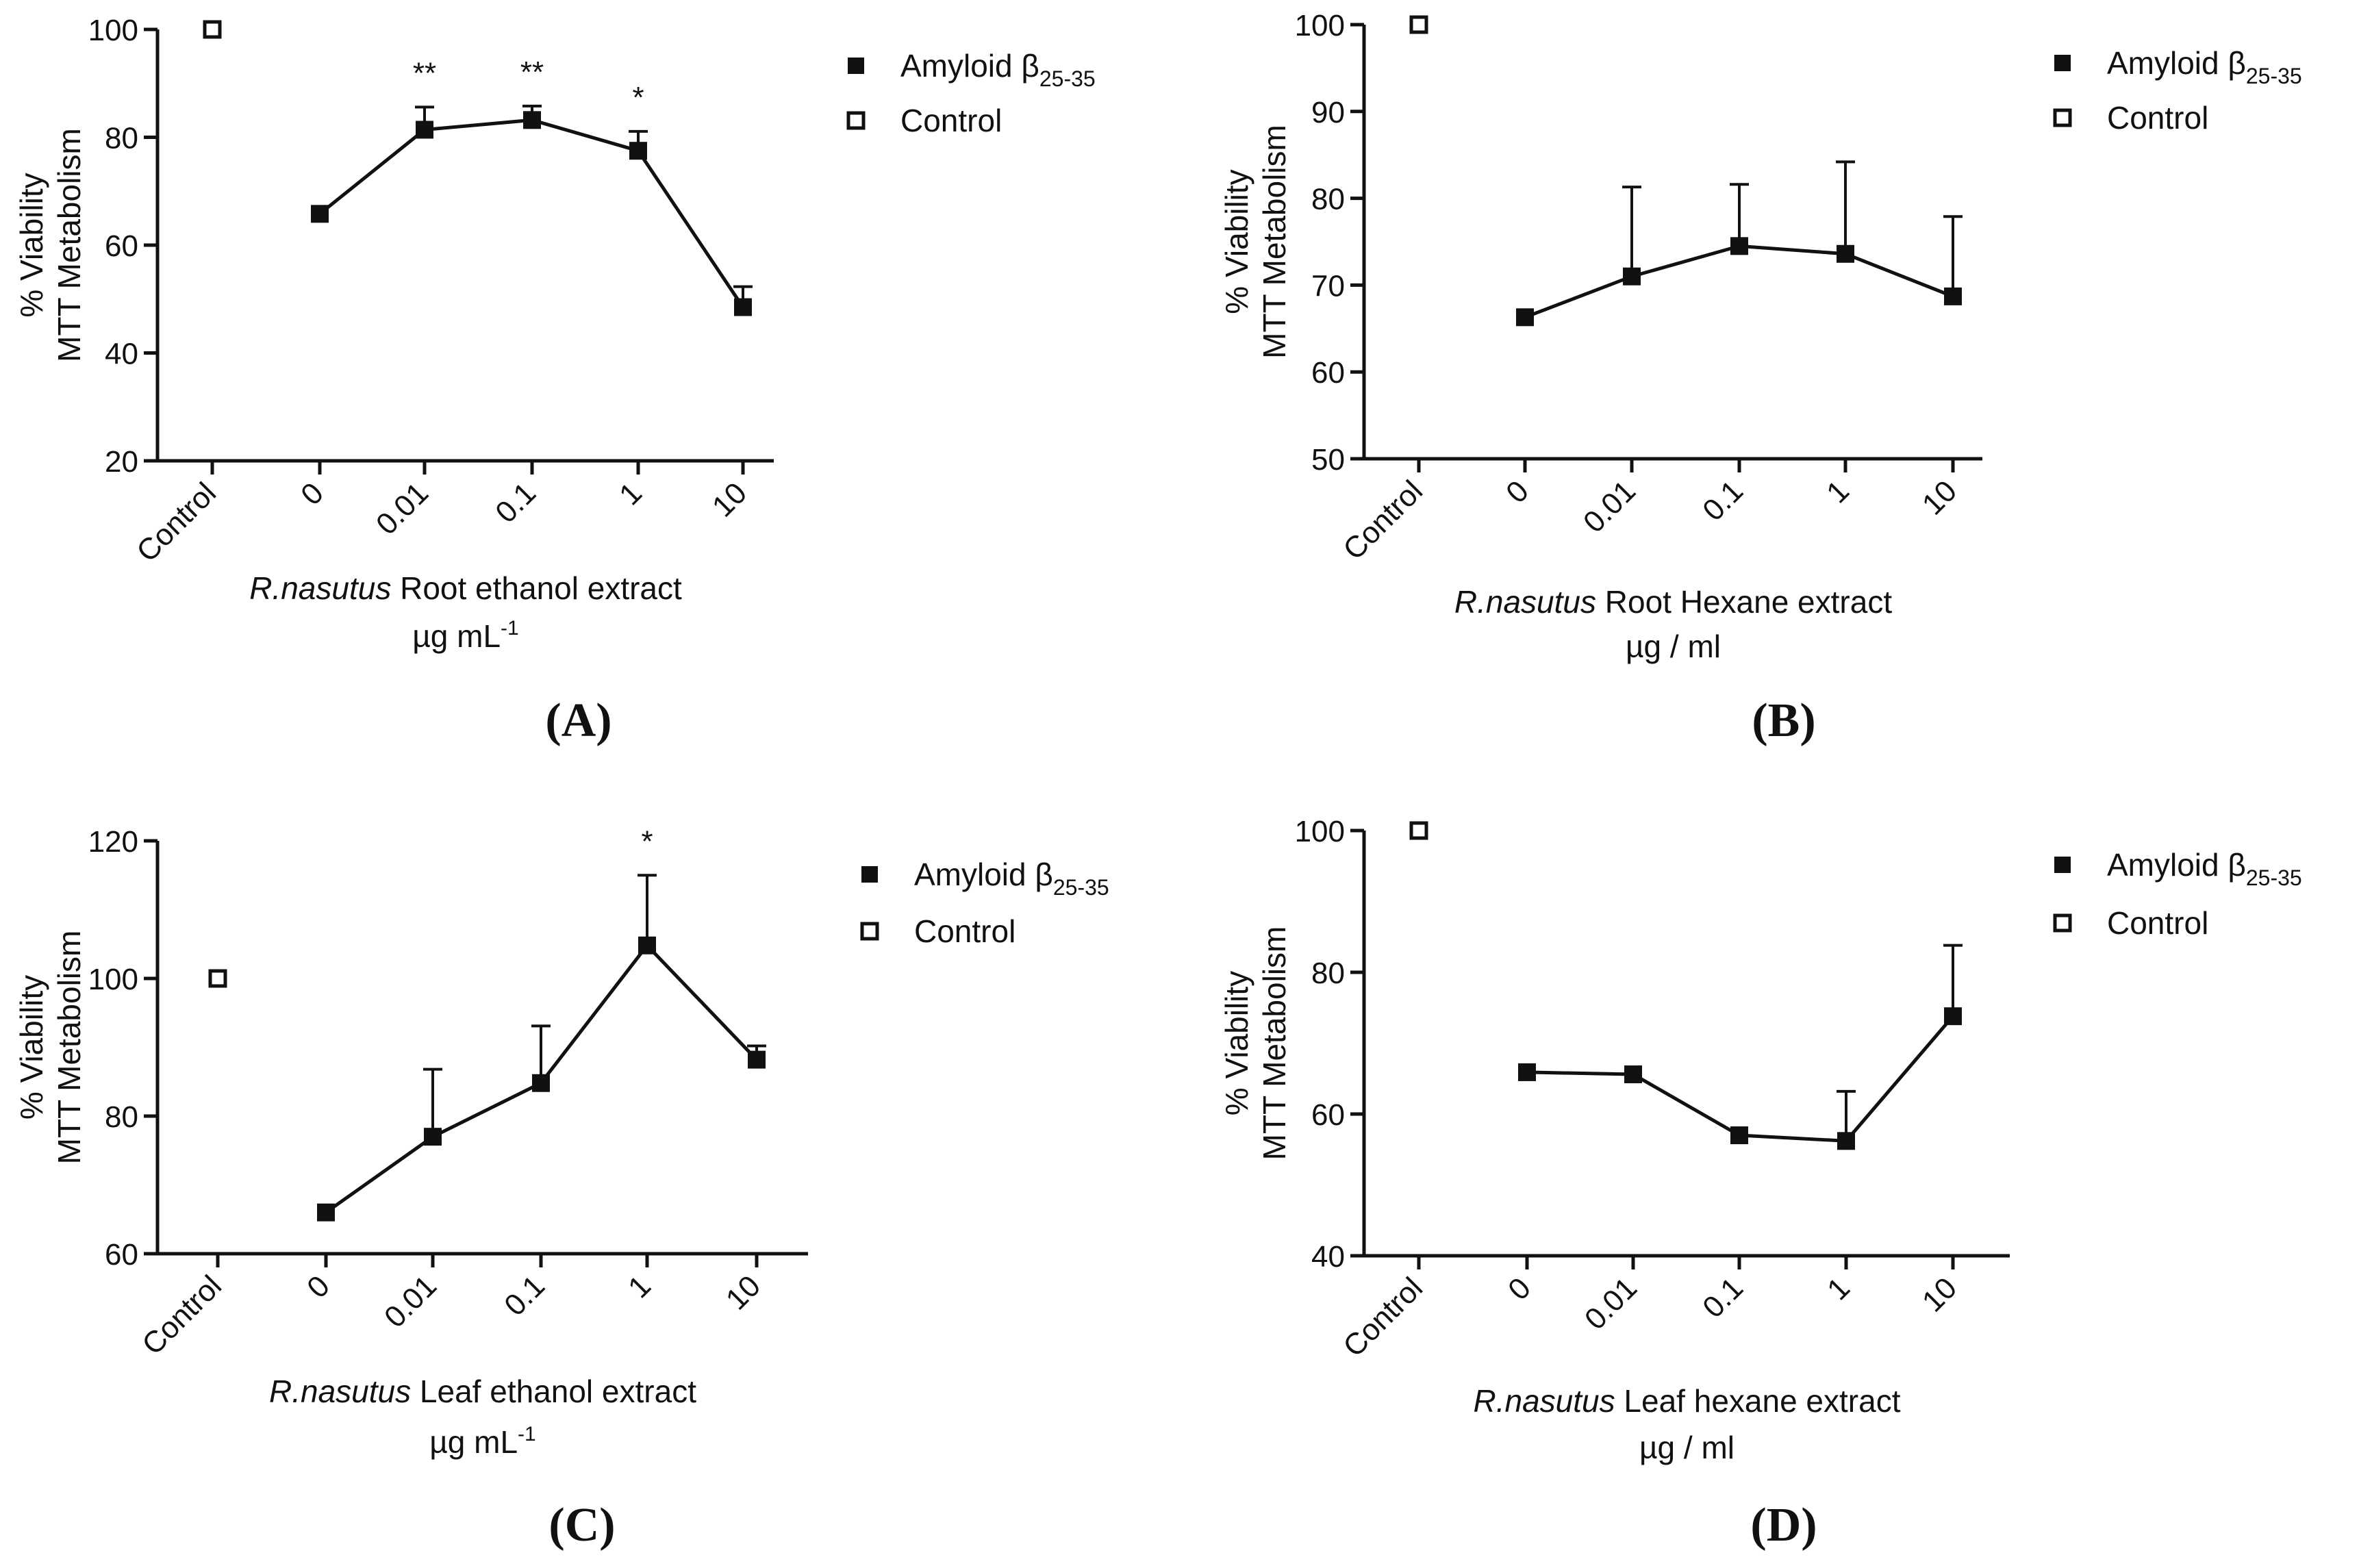 Image resolution: width=2359 pixels, height=1568 pixels. What do you see at coordinates (1758, 1401) in the screenshot?
I see `x-axis-title-extract: Leaf hexane extract` at bounding box center [1758, 1401].